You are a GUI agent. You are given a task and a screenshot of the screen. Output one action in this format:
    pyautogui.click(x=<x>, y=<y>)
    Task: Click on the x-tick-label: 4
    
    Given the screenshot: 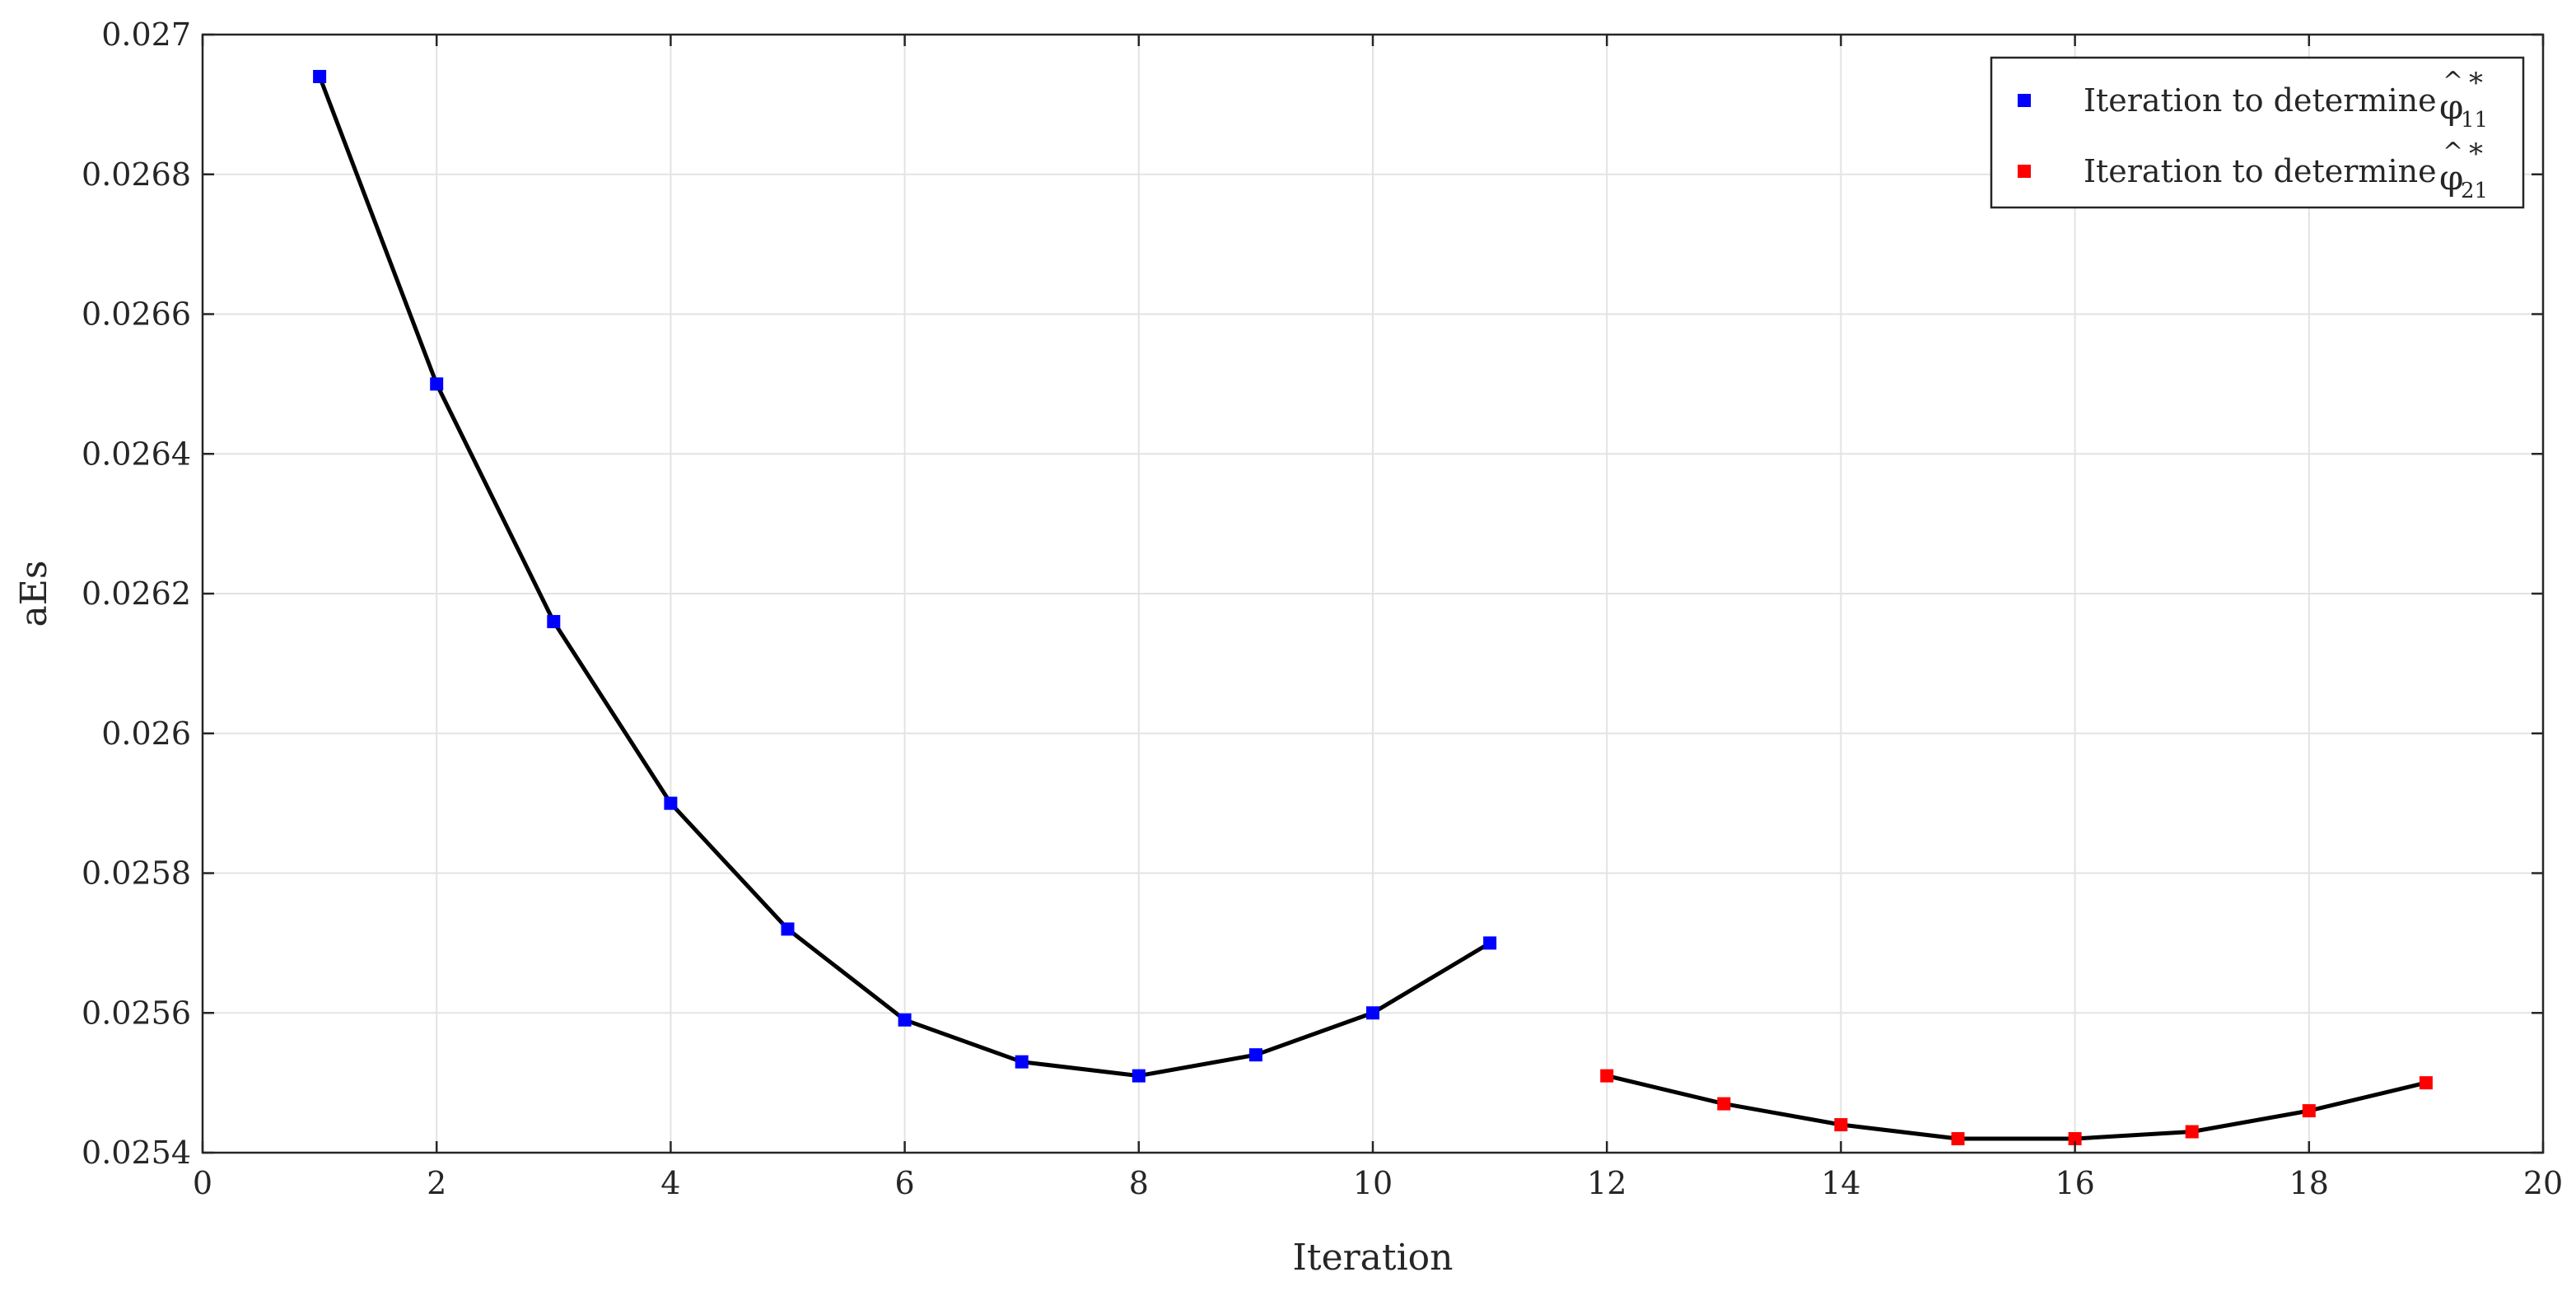 What is the action you would take?
    pyautogui.click(x=670, y=1183)
    